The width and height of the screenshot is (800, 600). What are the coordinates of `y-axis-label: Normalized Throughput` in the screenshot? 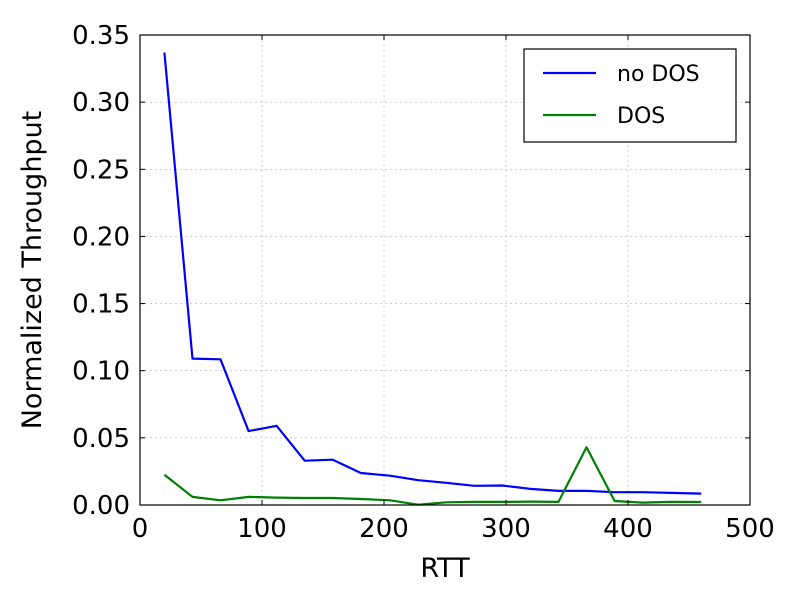 It's located at (32, 270).